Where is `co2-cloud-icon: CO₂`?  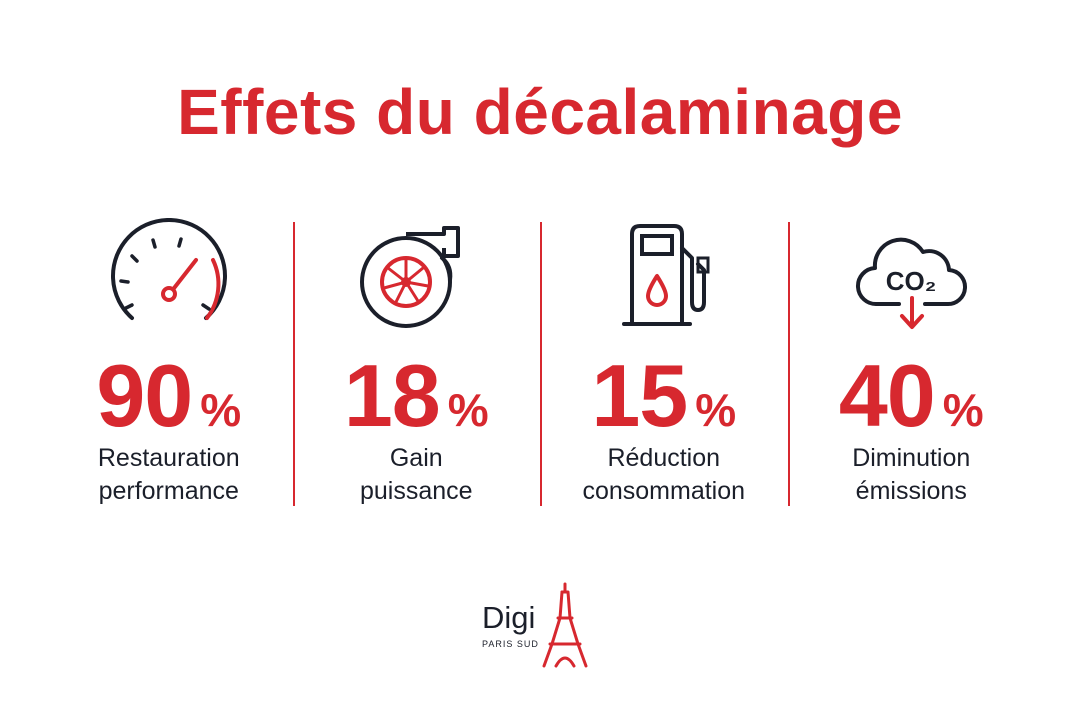 co2-cloud-icon: CO₂ is located at coordinates (911, 278).